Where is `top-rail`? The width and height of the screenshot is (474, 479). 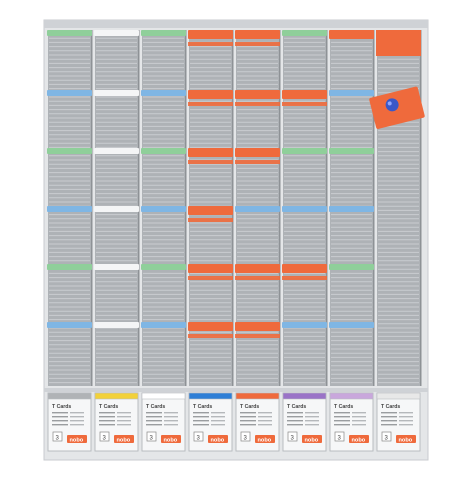 top-rail is located at coordinates (236, 24).